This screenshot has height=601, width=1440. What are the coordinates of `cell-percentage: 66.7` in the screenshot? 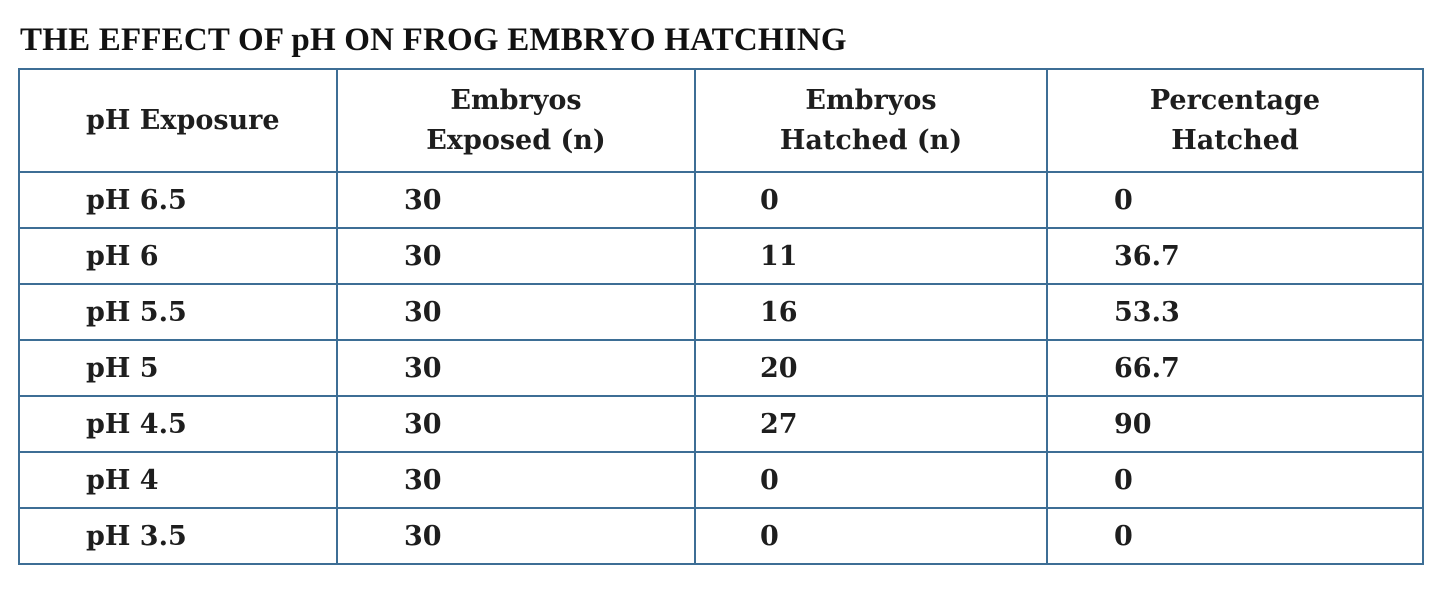 It's located at (1235, 368).